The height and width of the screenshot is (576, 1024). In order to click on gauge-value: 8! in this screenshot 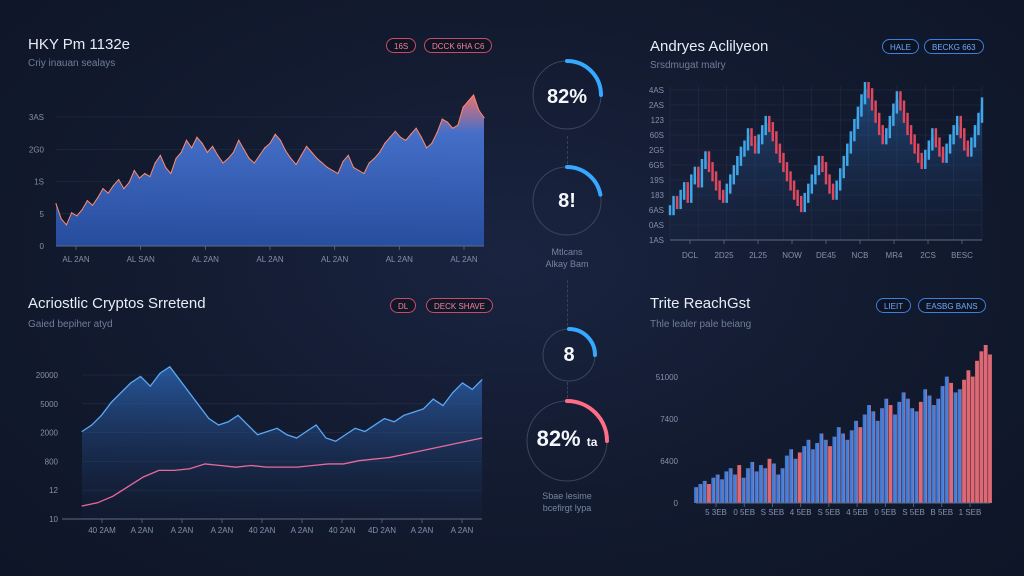, I will do `click(567, 201)`.